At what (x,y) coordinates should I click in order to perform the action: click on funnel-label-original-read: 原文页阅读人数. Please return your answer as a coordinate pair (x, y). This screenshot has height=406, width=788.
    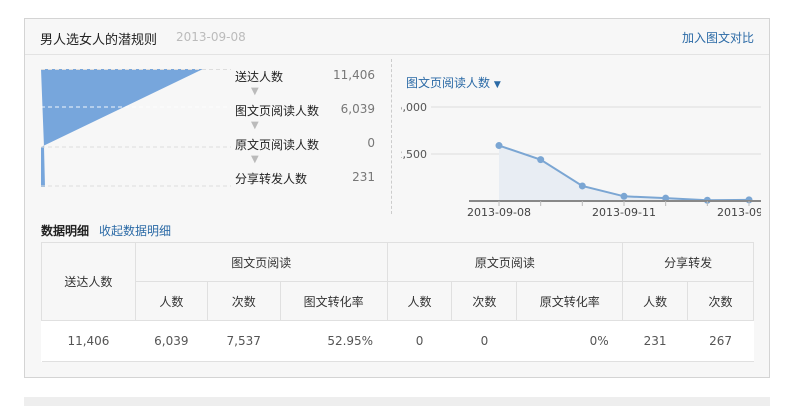
    Looking at the image, I should click on (277, 145).